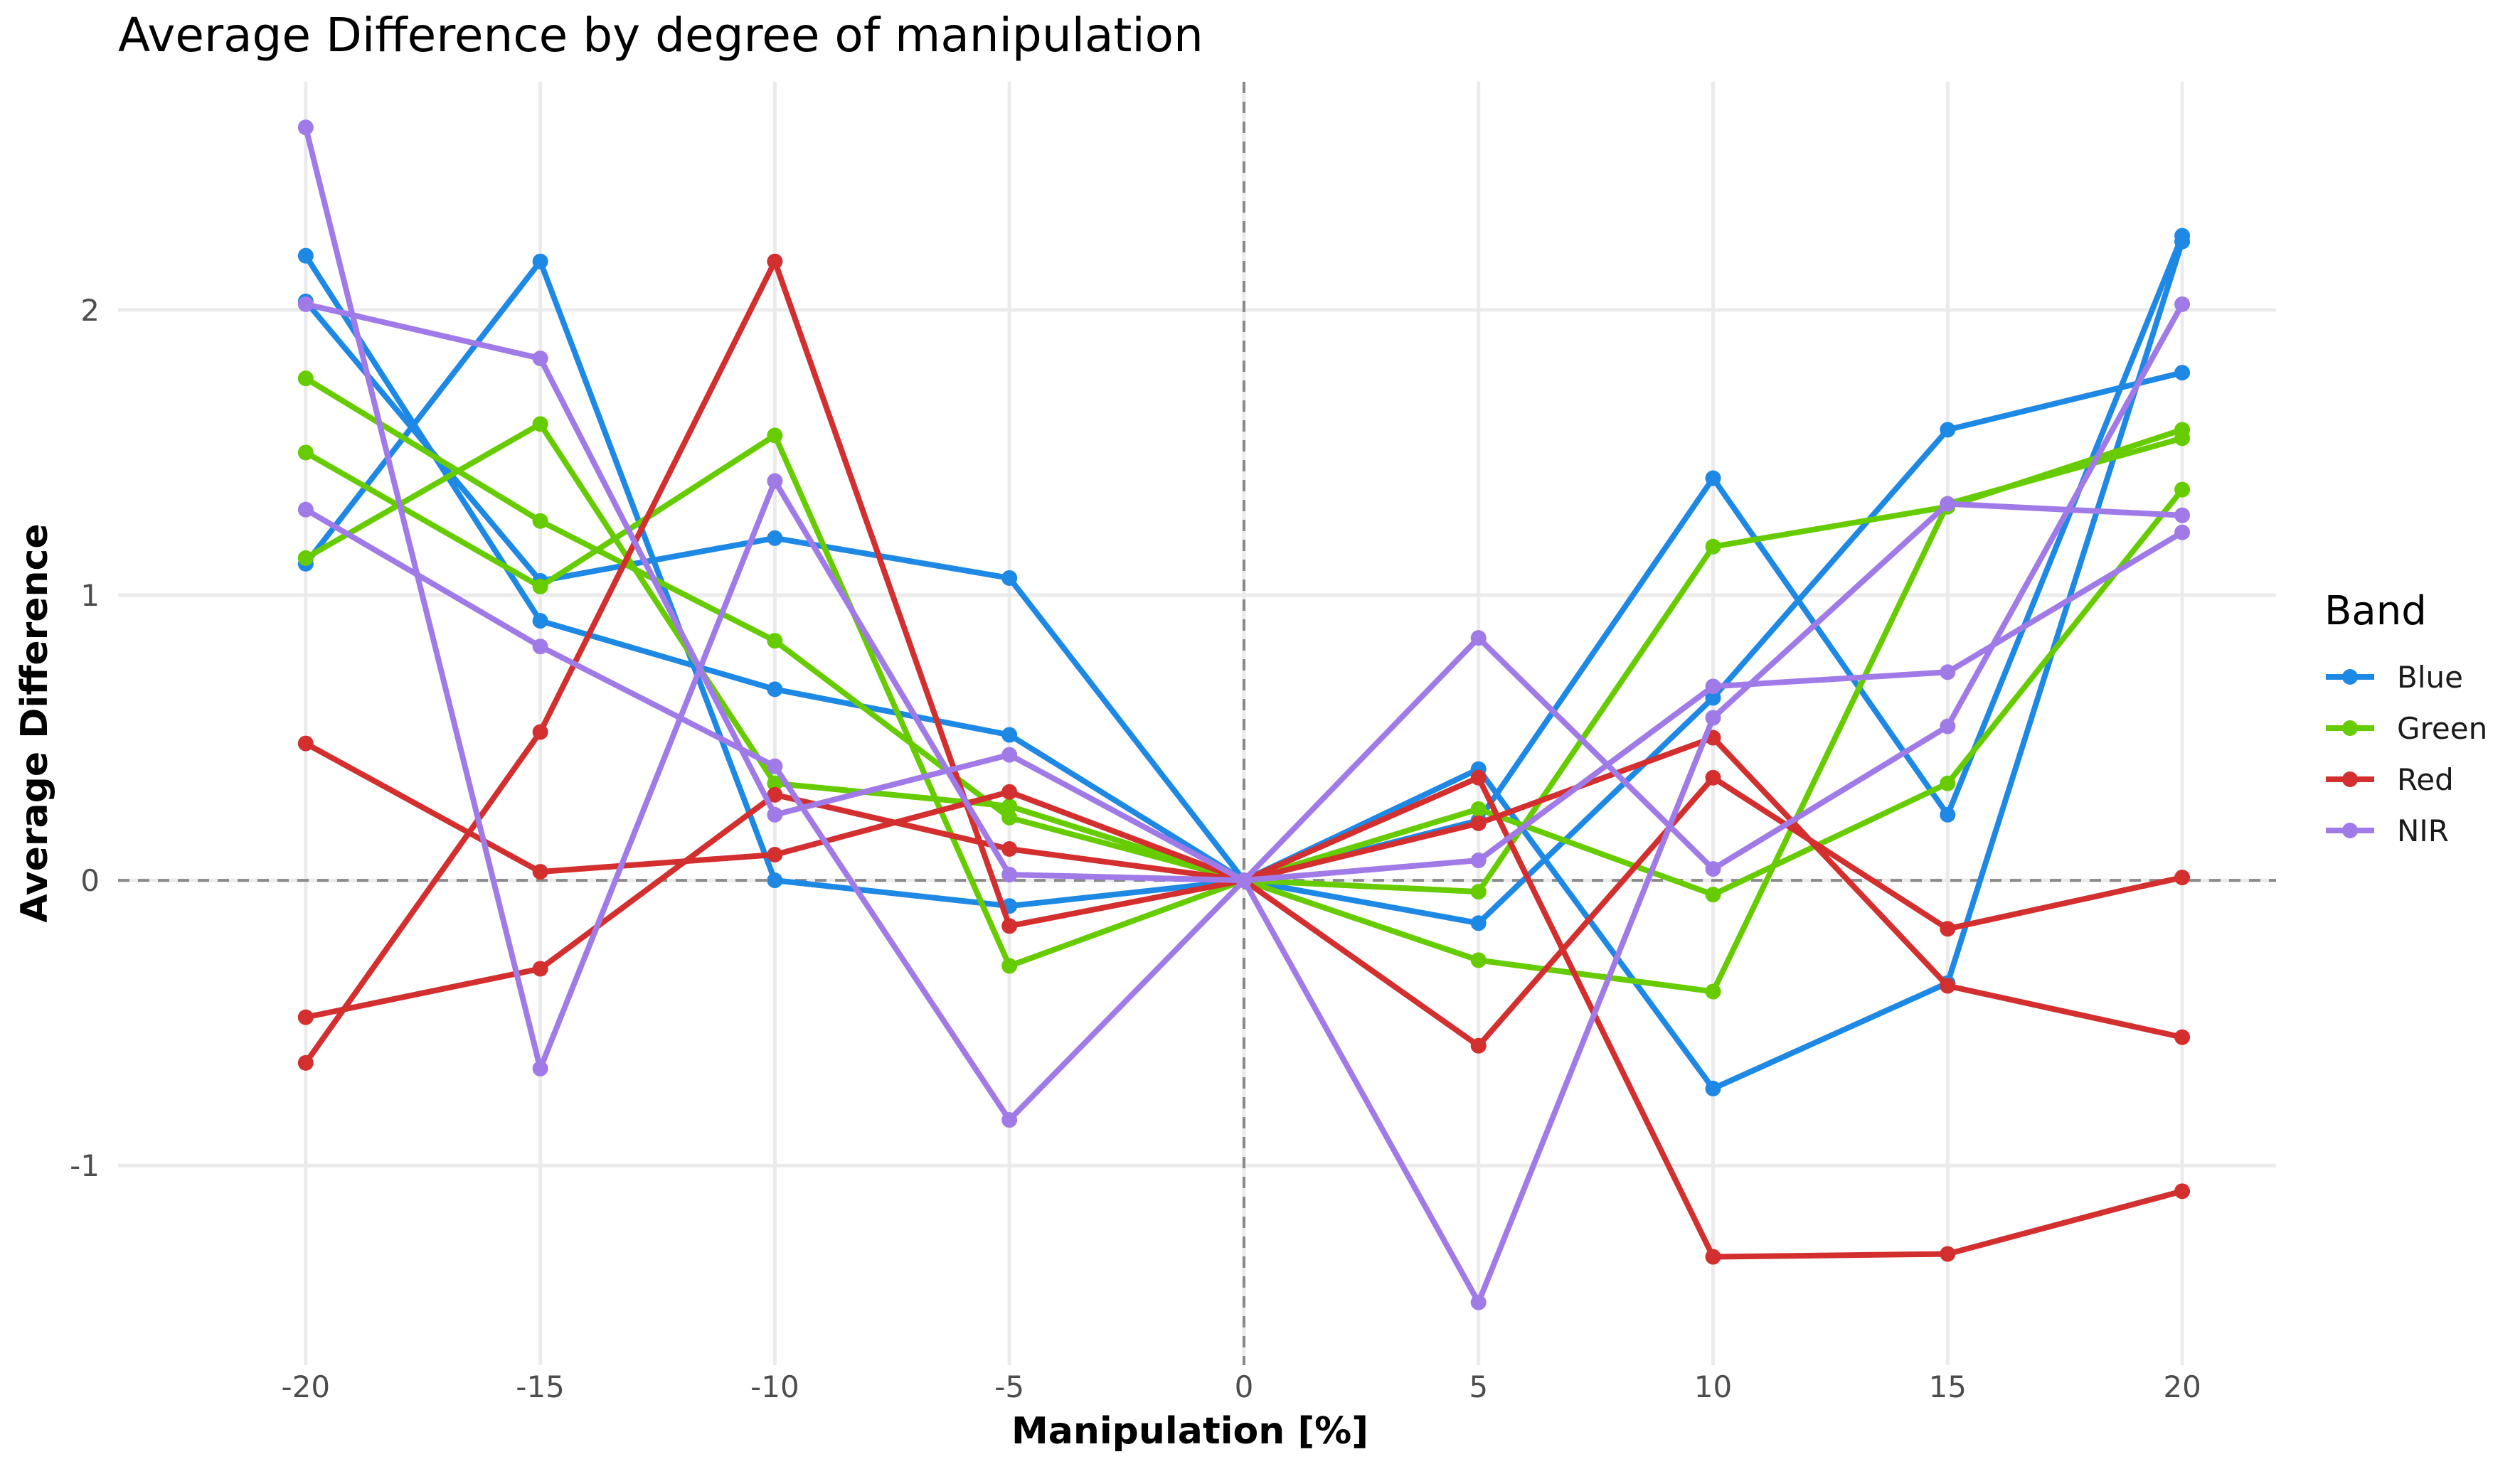 This screenshot has height=1469, width=2520. What do you see at coordinates (2375, 611) in the screenshot?
I see `legend-title: Band` at bounding box center [2375, 611].